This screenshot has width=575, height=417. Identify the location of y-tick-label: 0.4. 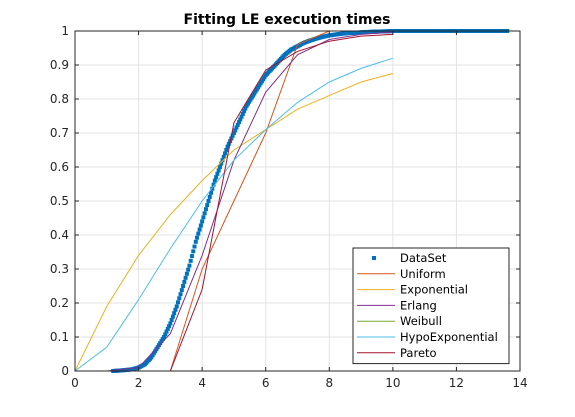
(59, 235).